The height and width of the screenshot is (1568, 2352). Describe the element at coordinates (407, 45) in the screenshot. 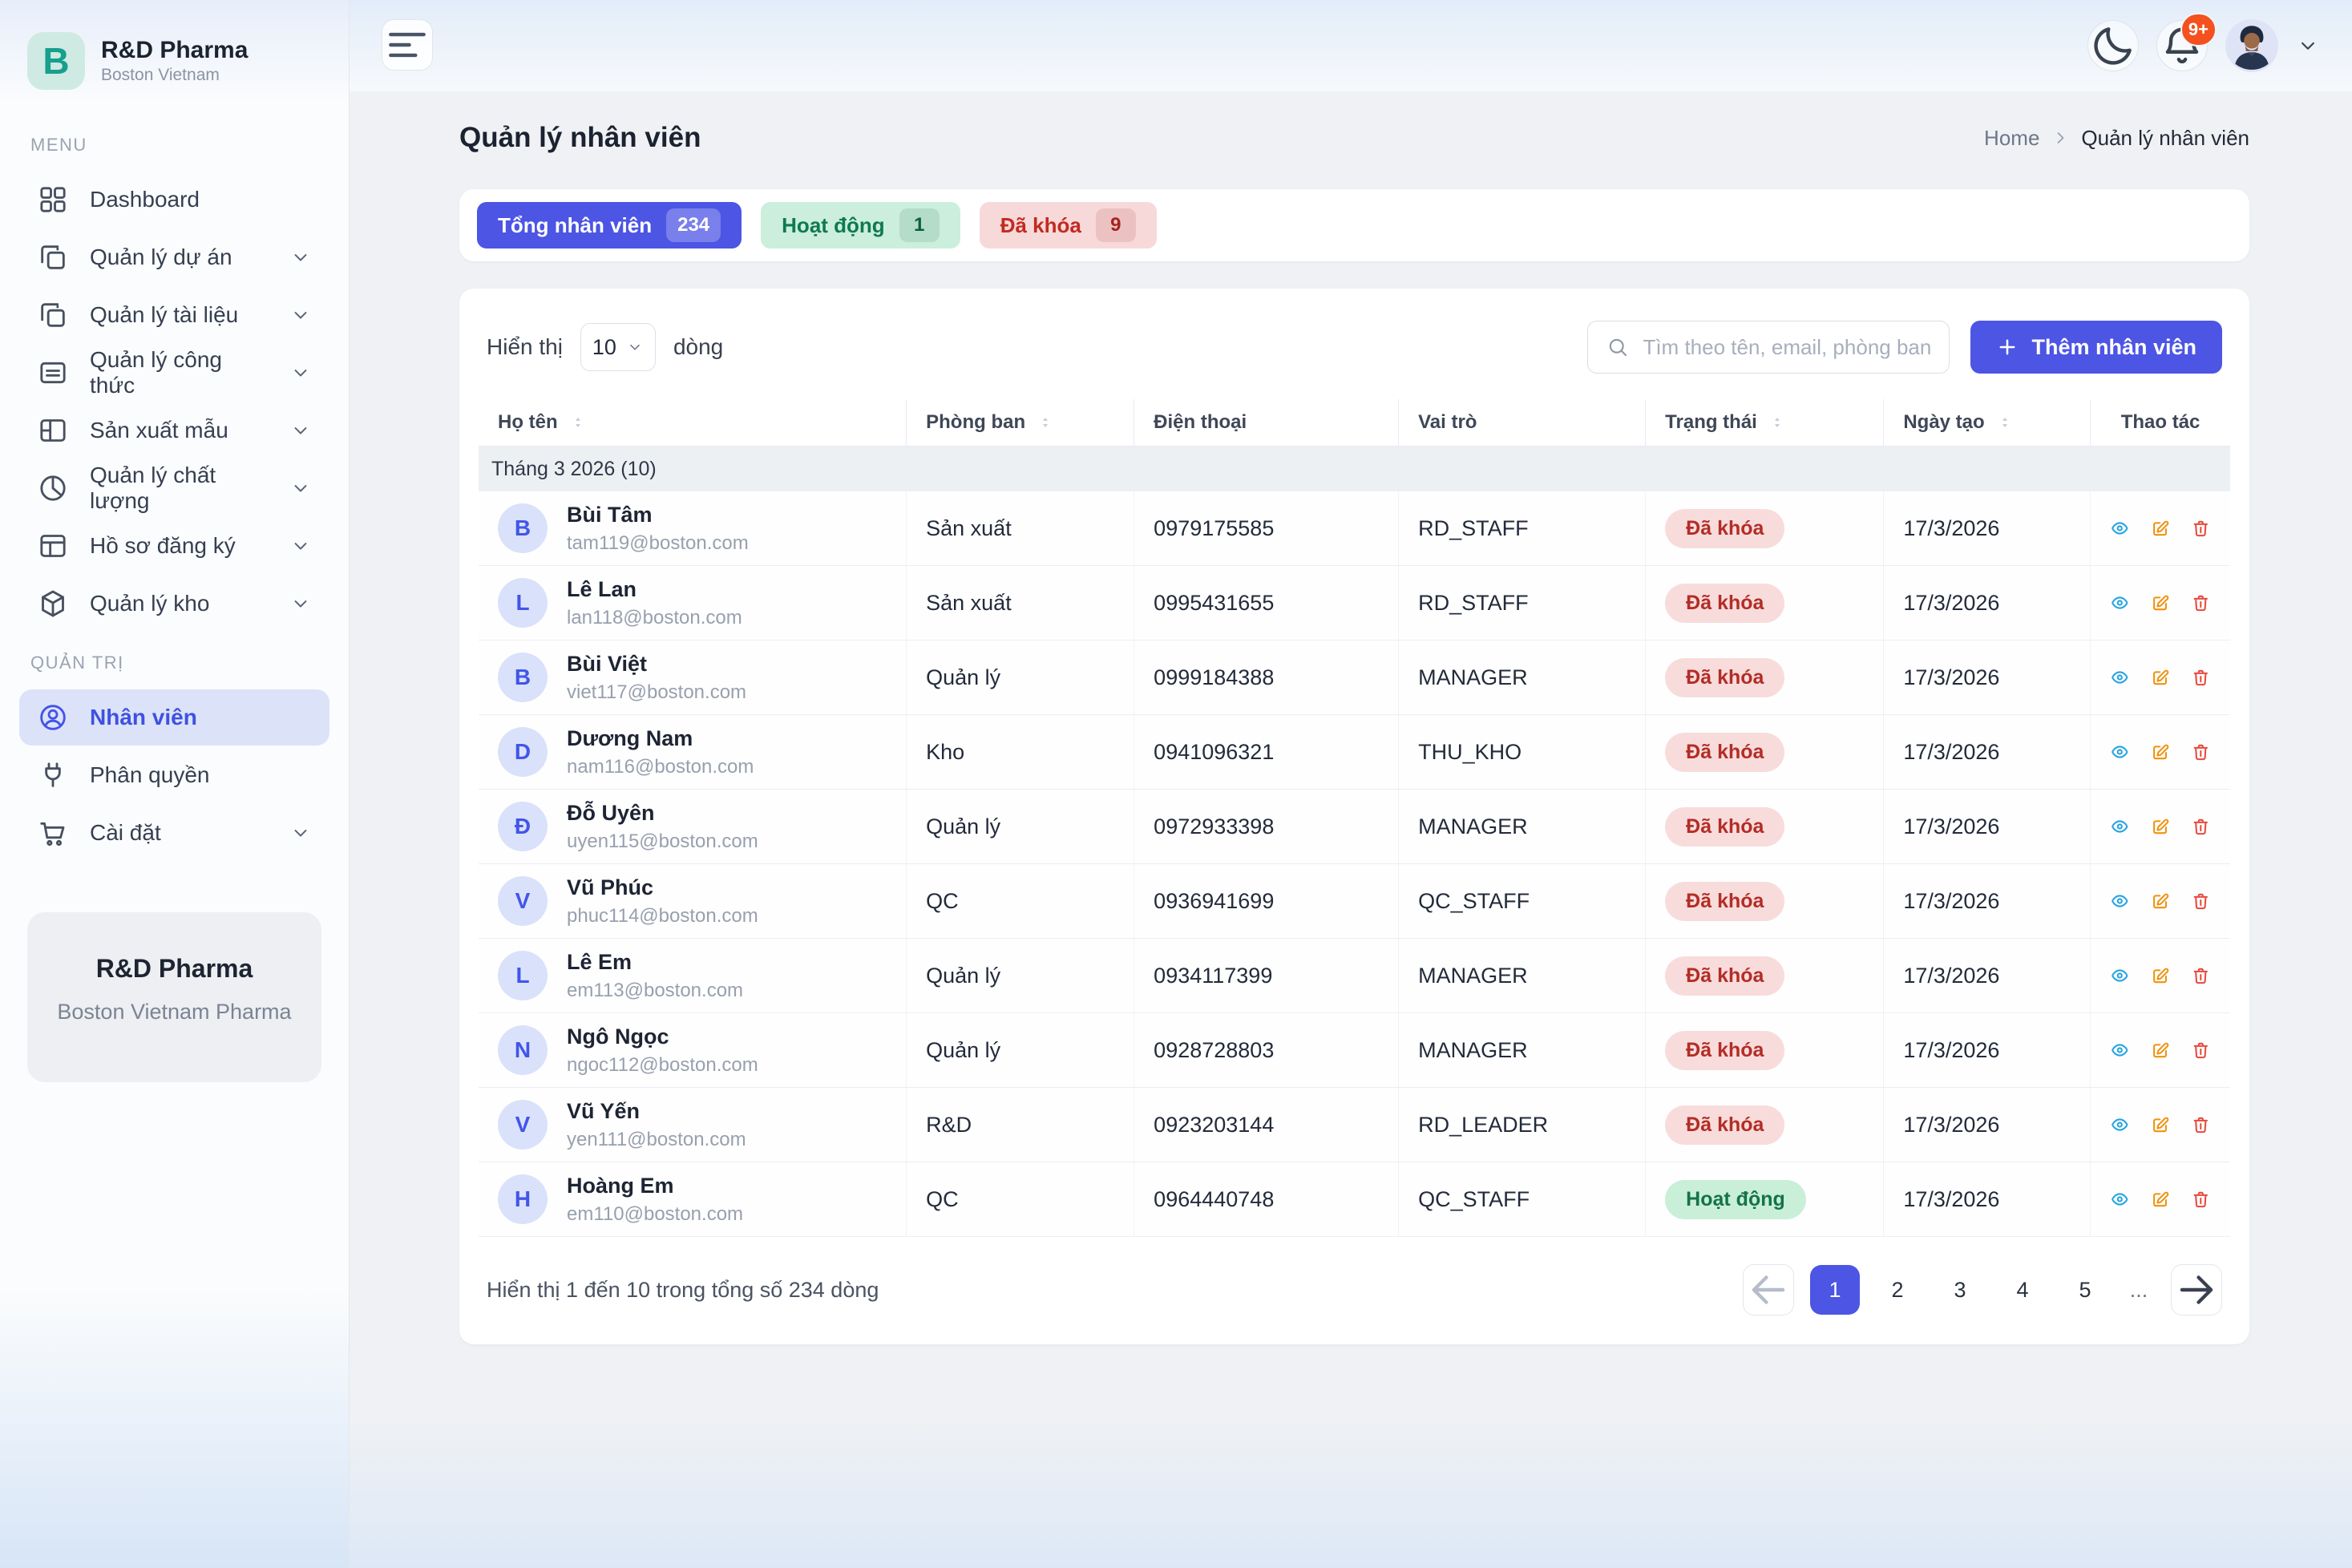

I see `sidebar-toggle-button` at that location.